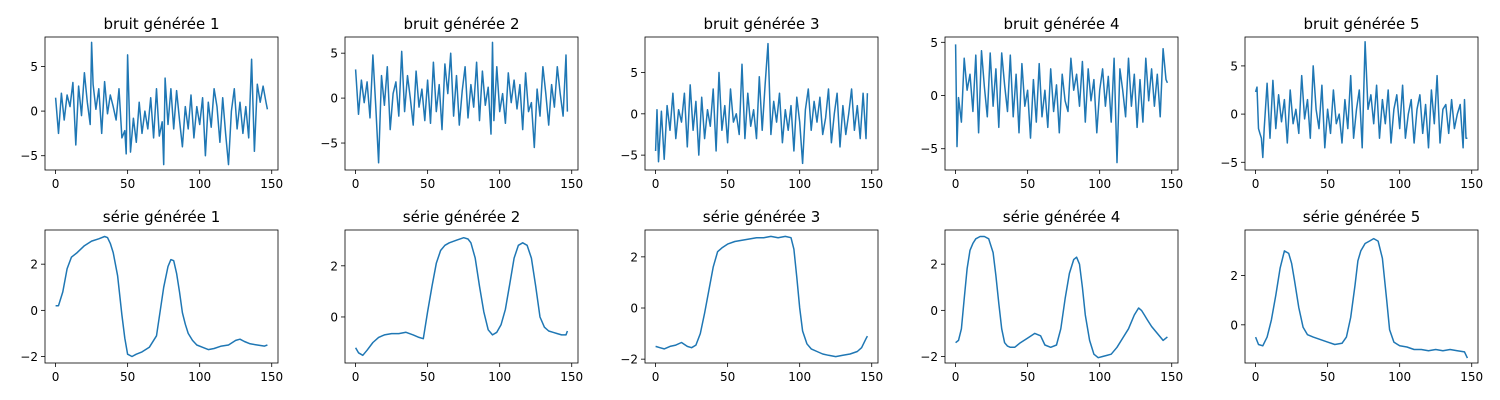 Image resolution: width=1500 pixels, height=400 pixels. Describe the element at coordinates (1061, 24) in the screenshot. I see `subplot-title: bruit générée 4` at that location.